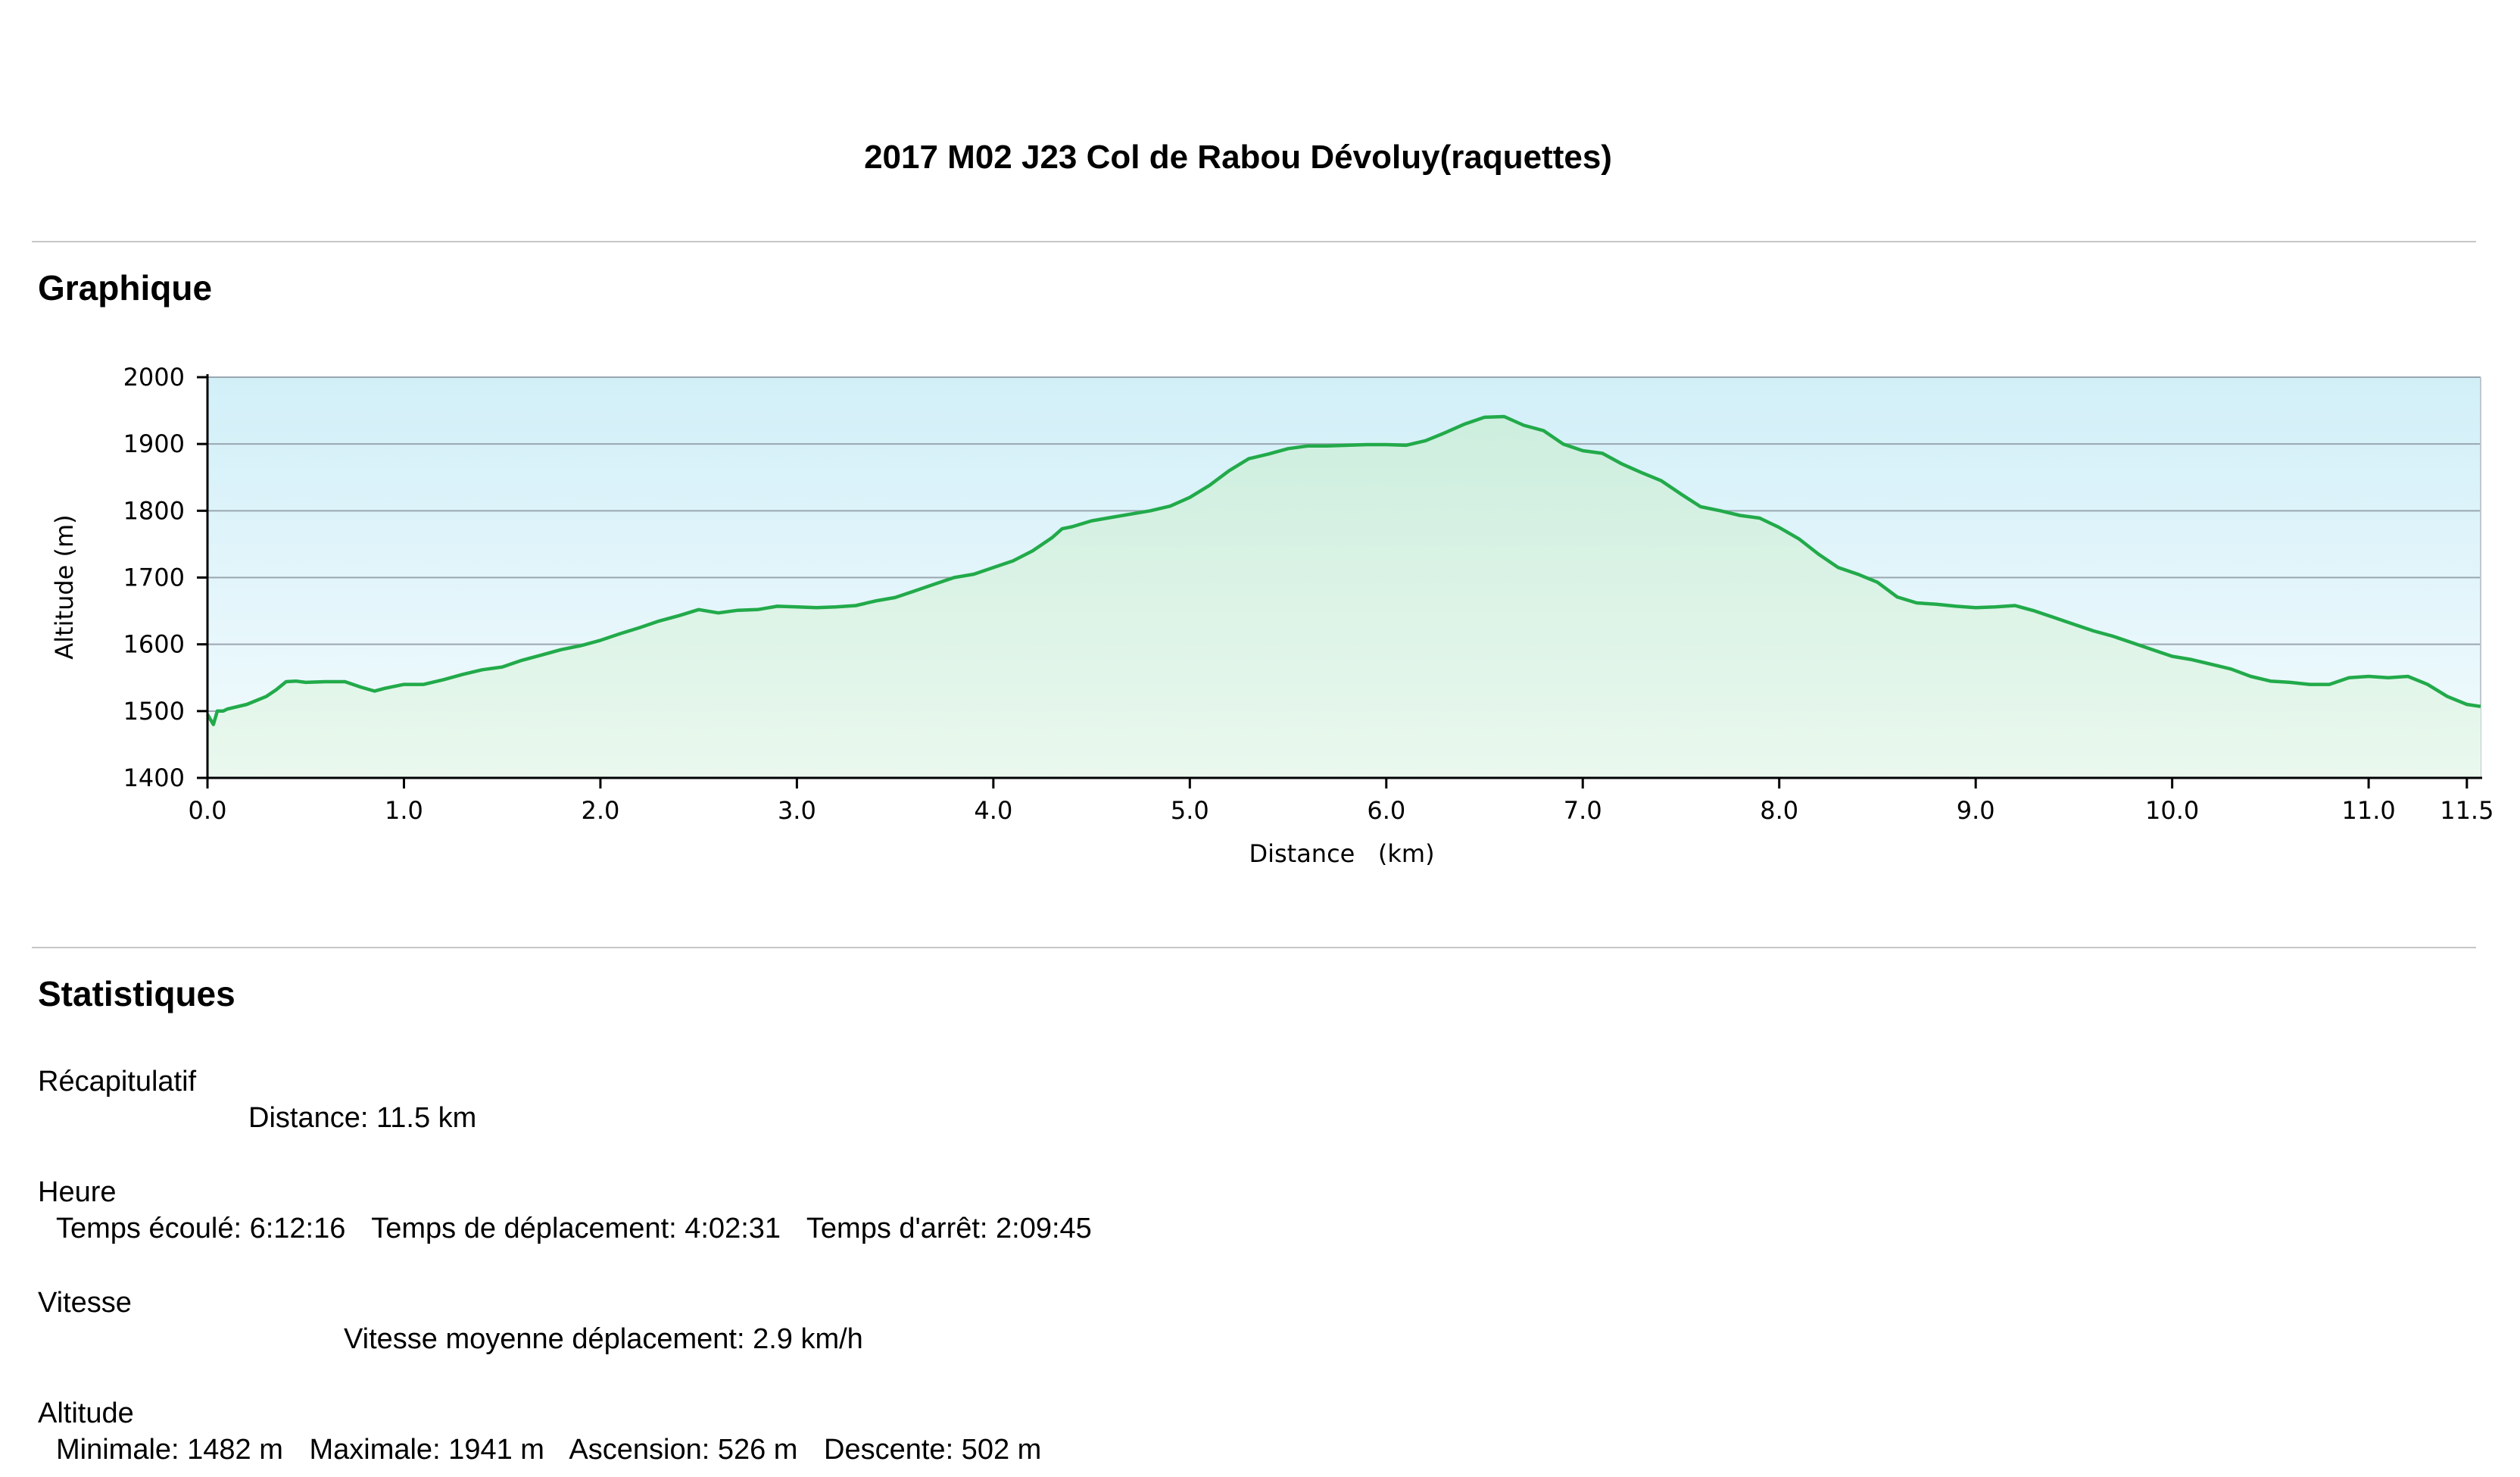  Describe the element at coordinates (1249, 1339) in the screenshot. I see `stats-vitesse-values: Vitesse moyenne déplacement: 2.9 km/h` at that location.